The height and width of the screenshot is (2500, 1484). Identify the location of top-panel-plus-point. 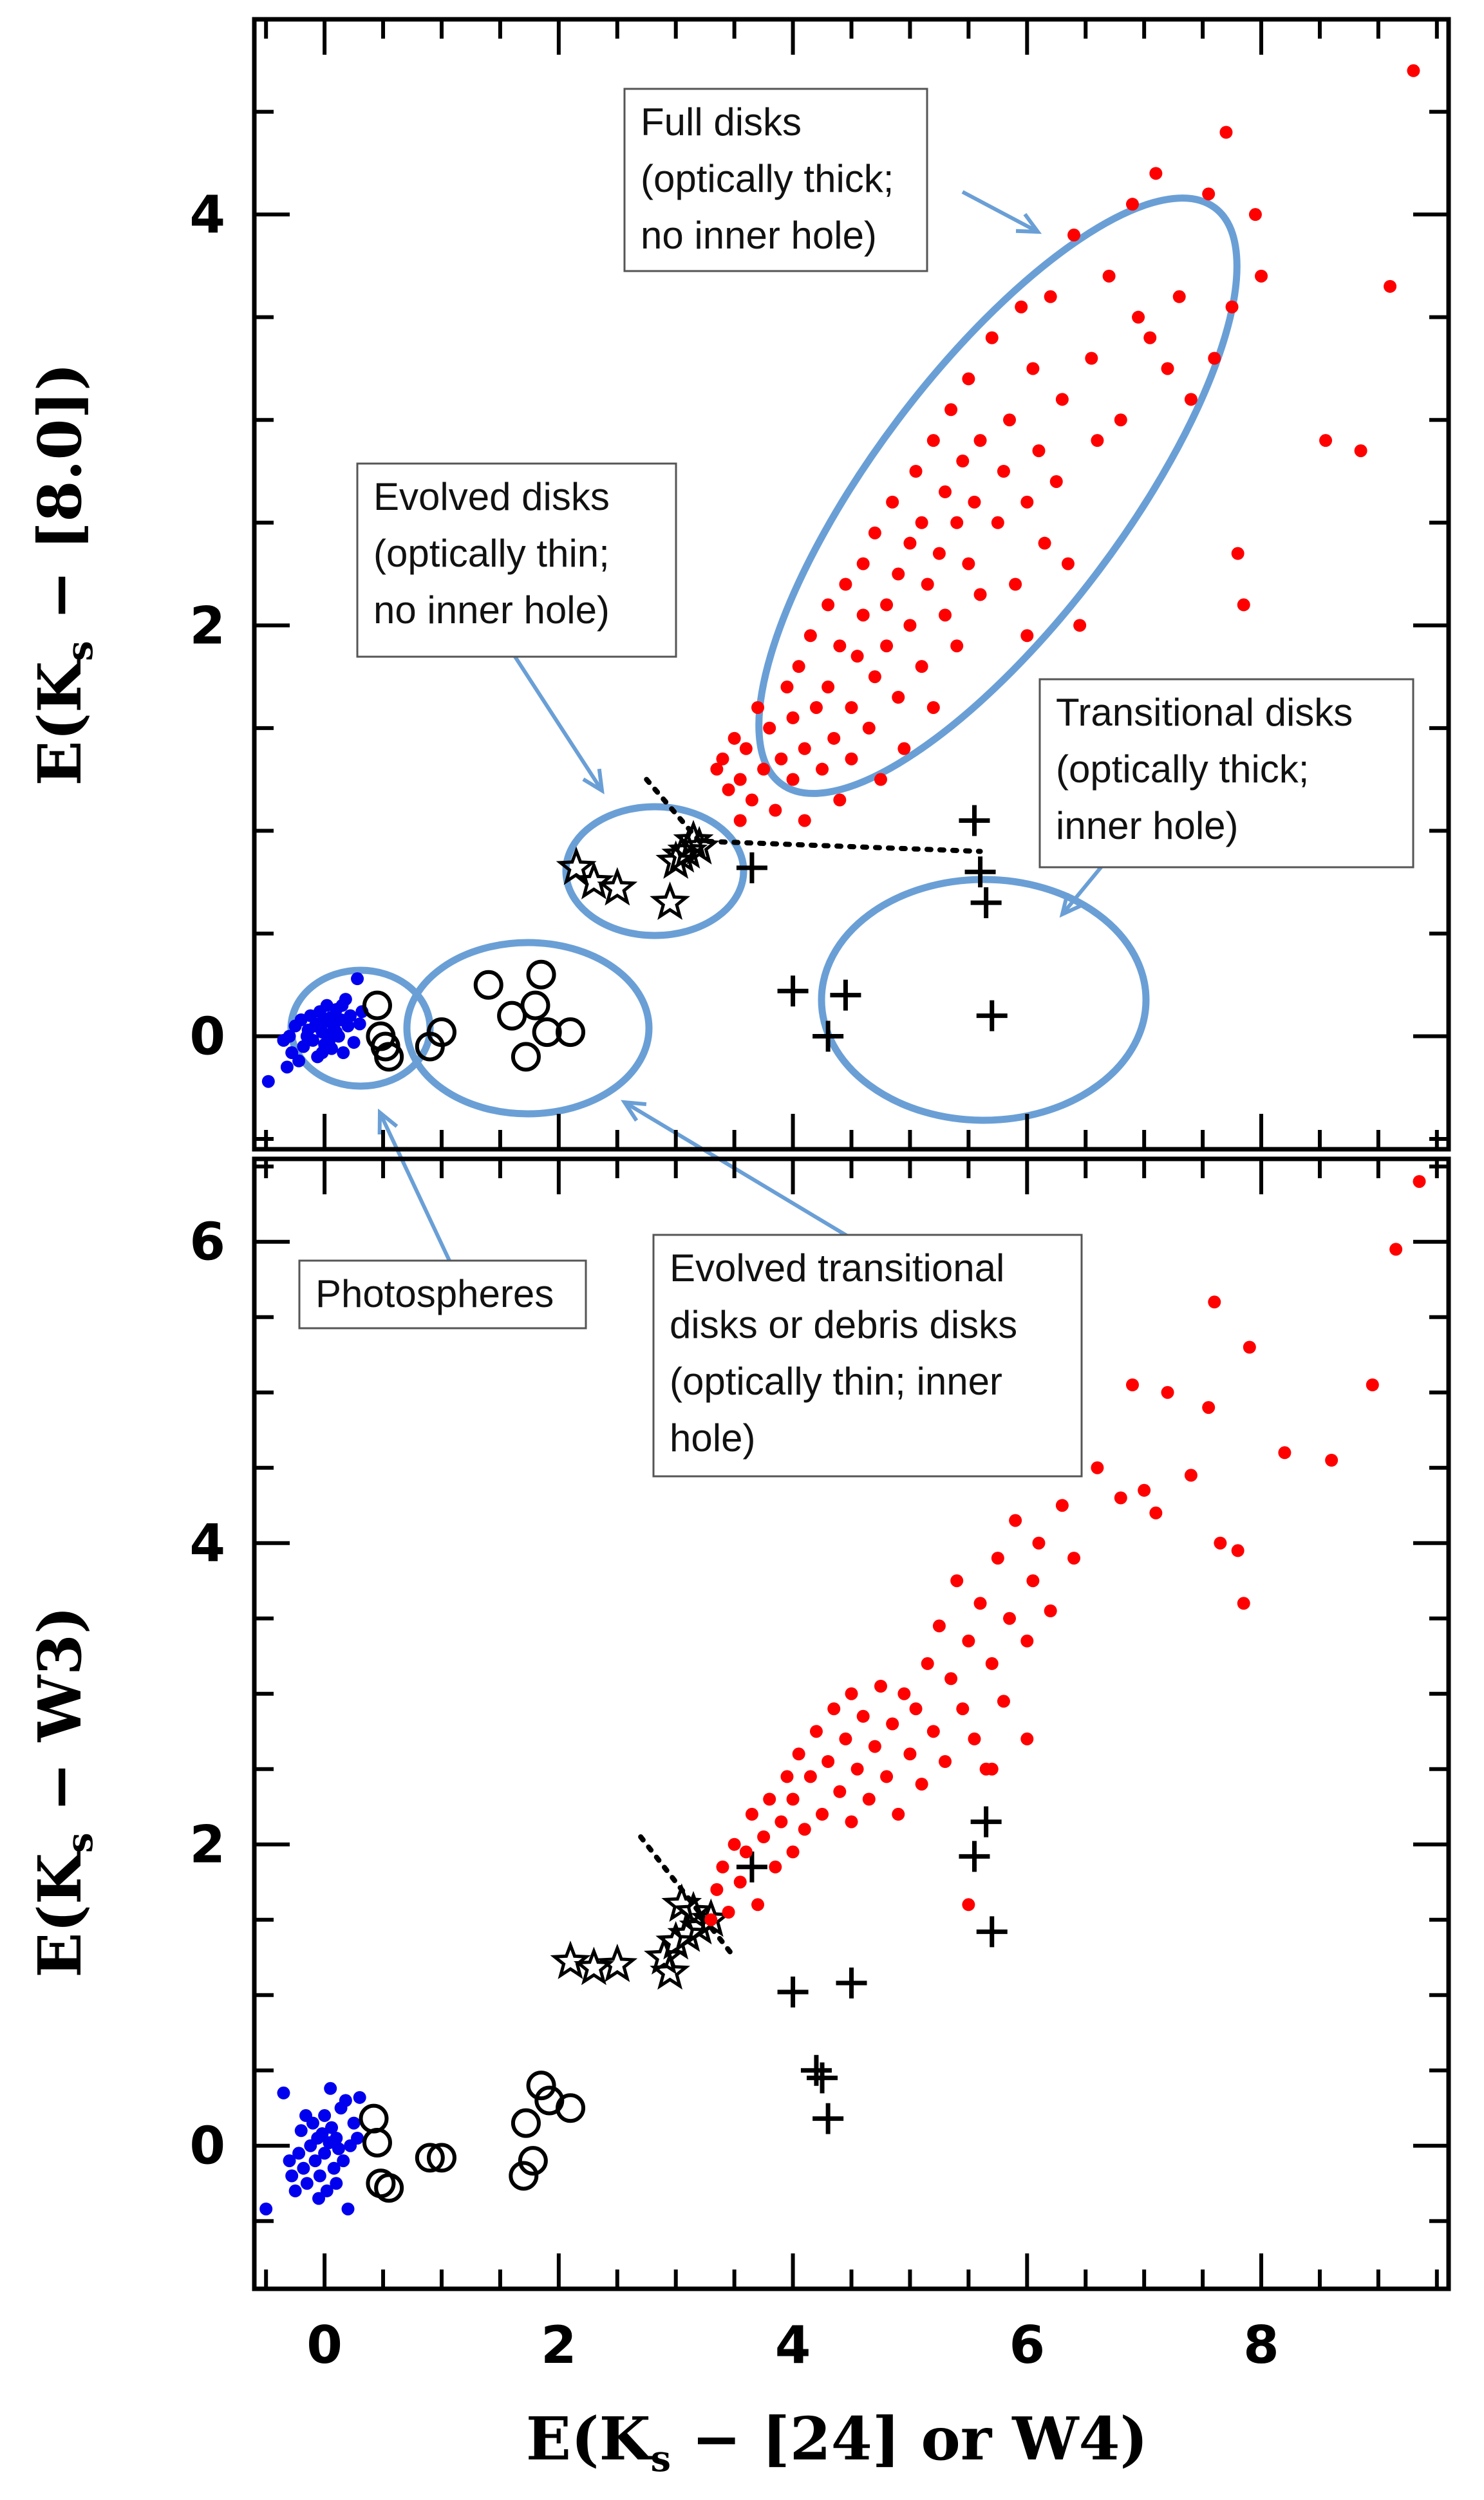
(975, 820).